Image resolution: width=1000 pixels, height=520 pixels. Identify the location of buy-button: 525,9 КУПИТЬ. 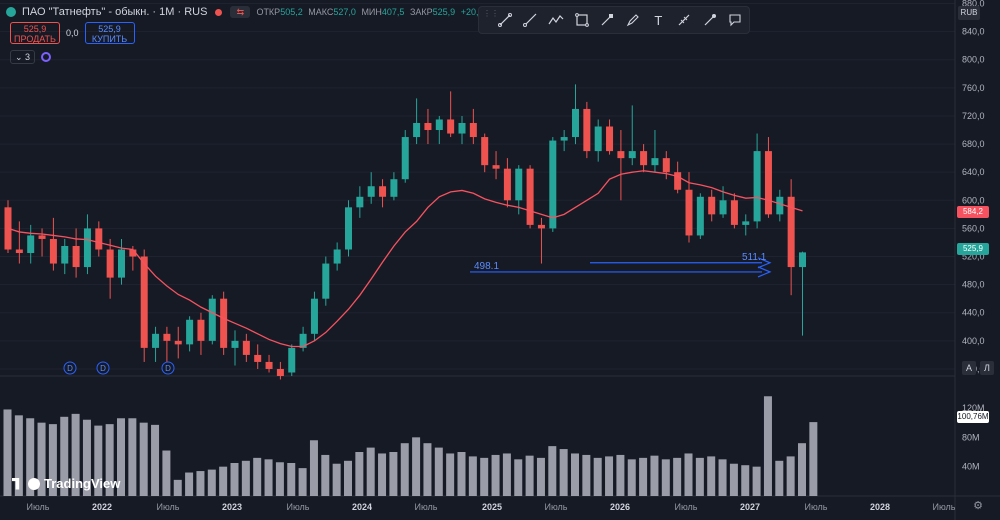
(109, 33).